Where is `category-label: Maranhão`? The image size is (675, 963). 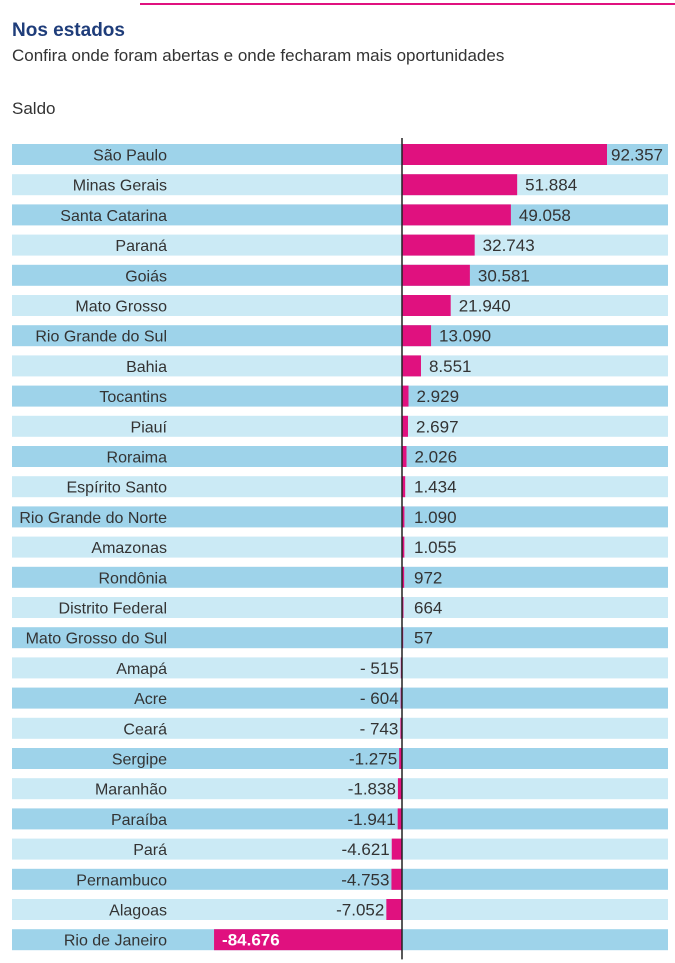
category-label: Maranhão is located at coordinates (131, 790).